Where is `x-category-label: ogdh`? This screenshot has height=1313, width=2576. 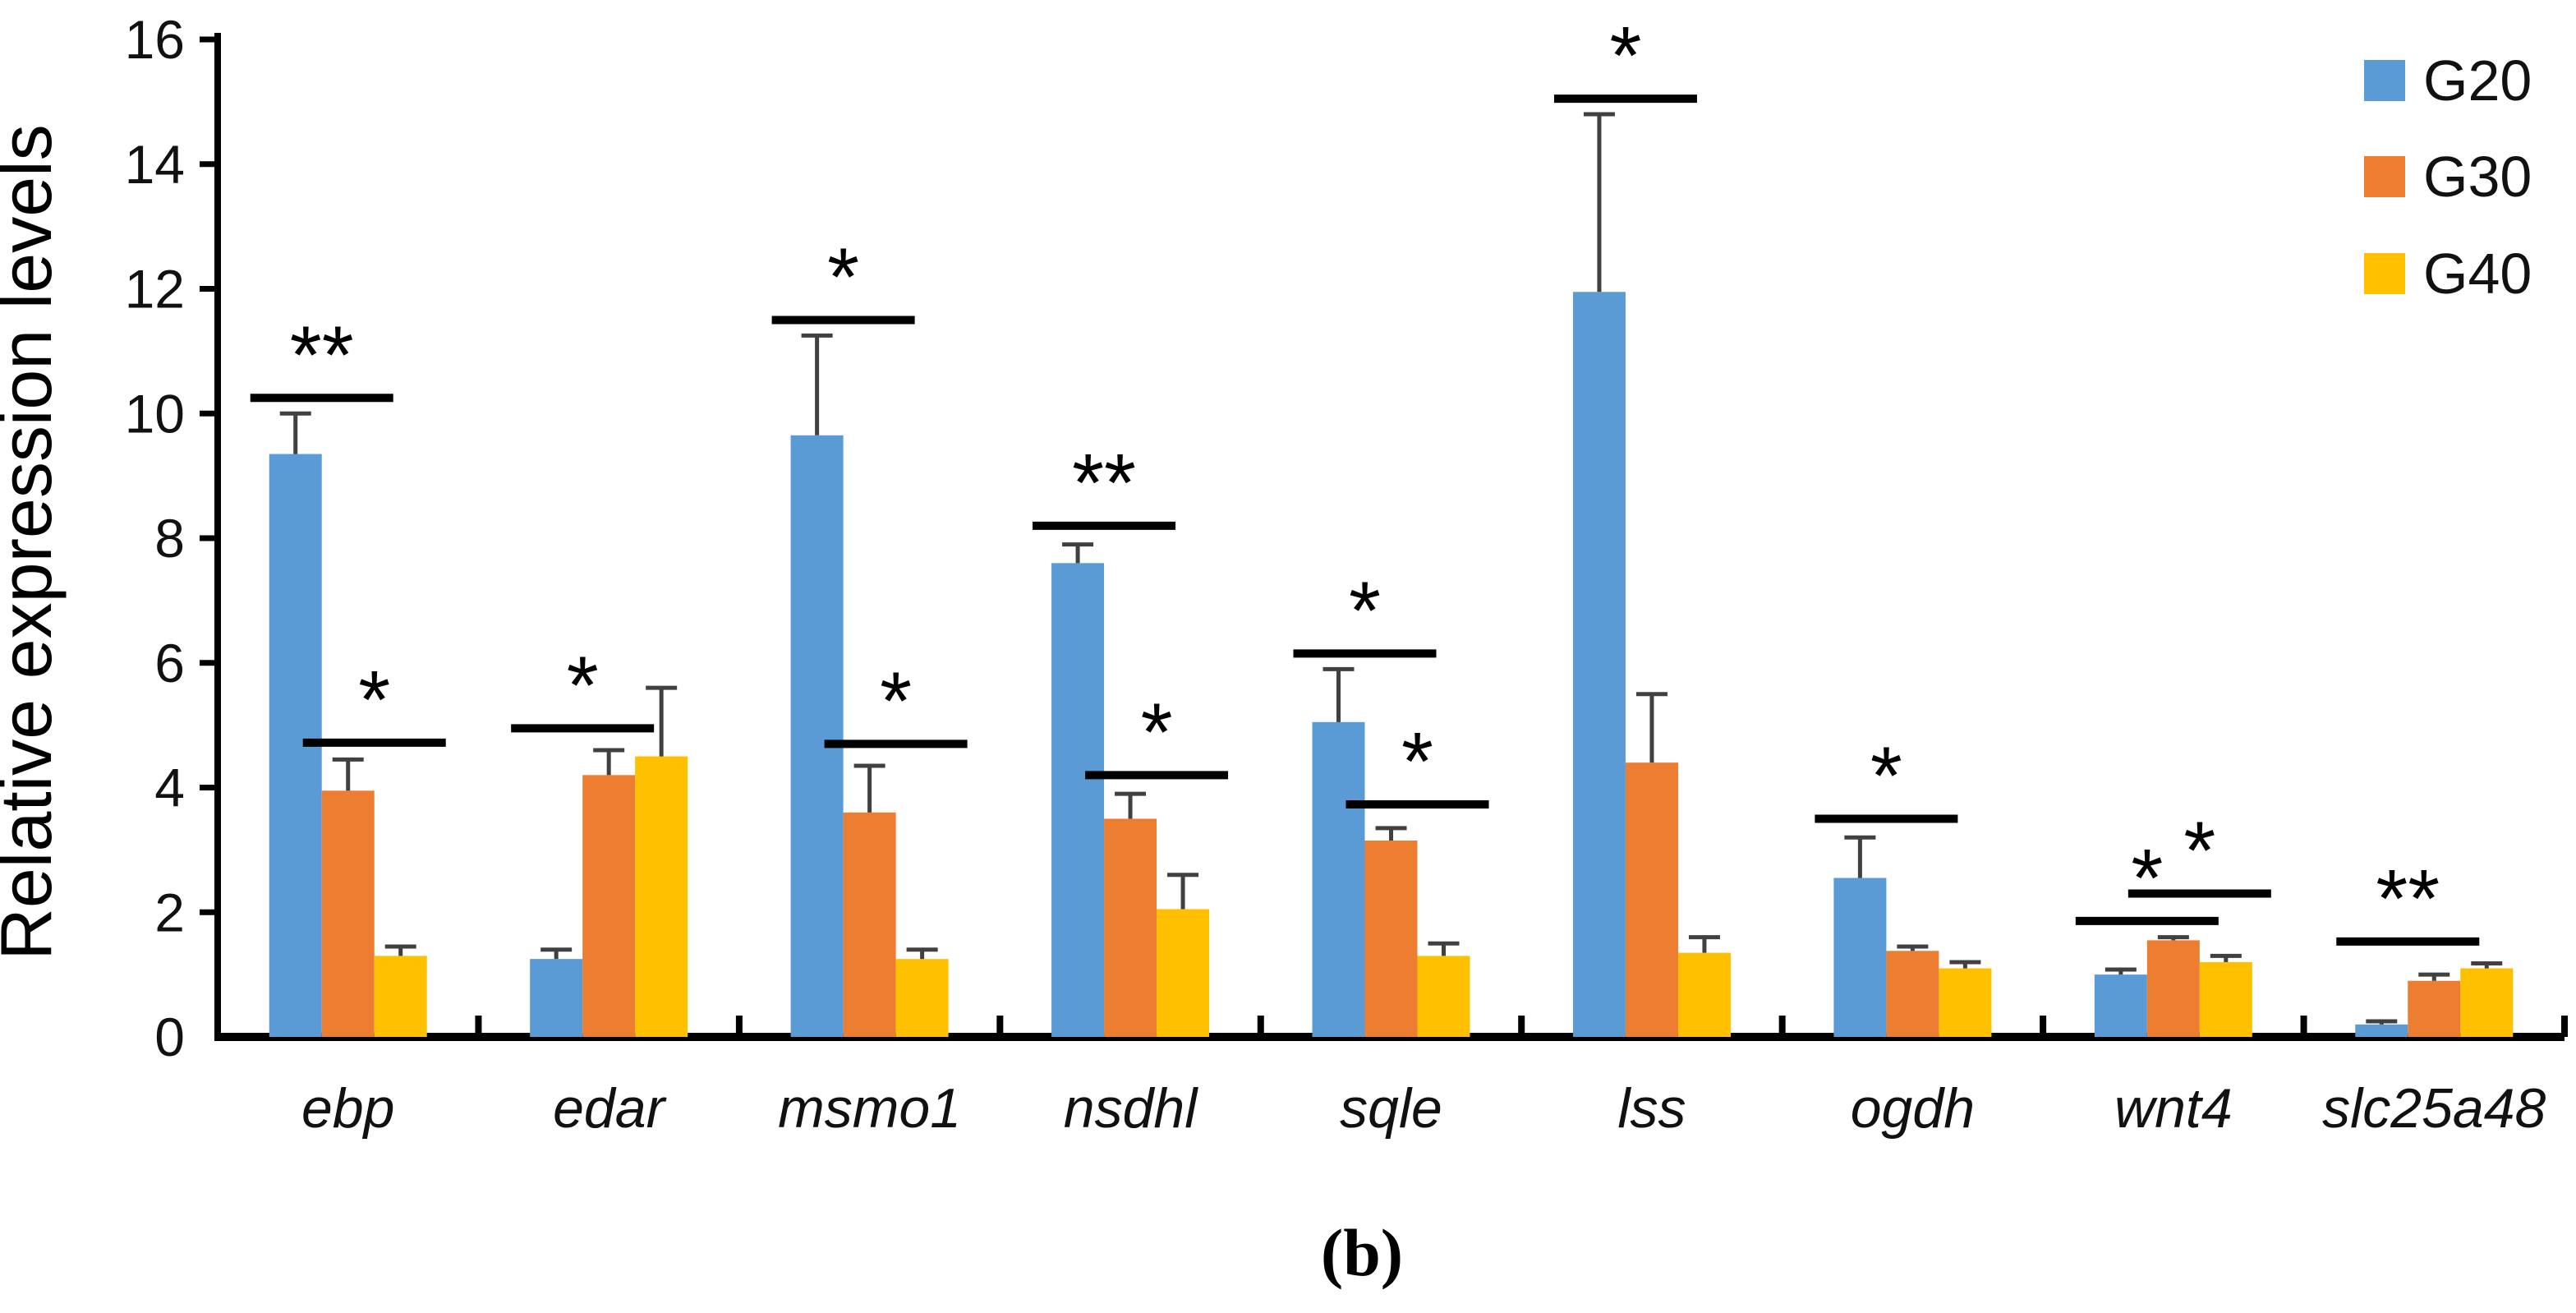 x-category-label: ogdh is located at coordinates (1913, 1108).